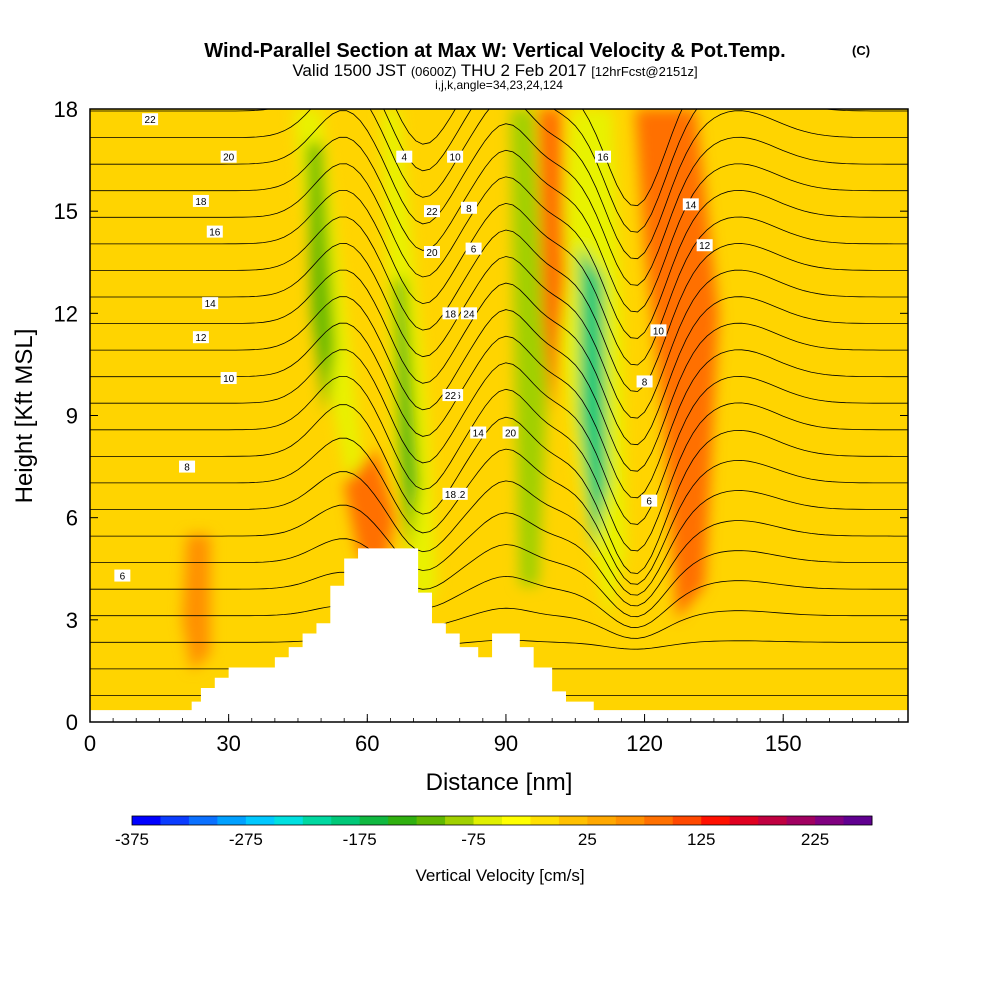  Describe the element at coordinates (469, 314) in the screenshot. I see `contour-label-text: 24` at that location.